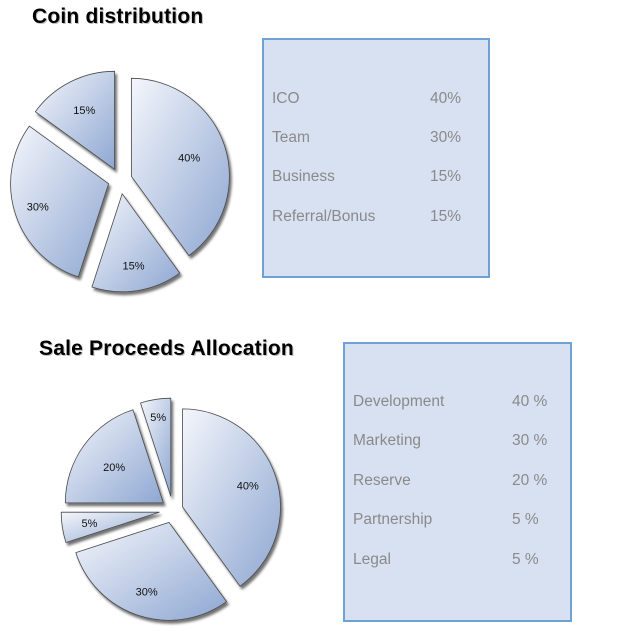 The width and height of the screenshot is (631, 631). What do you see at coordinates (376, 100) in the screenshot?
I see `table-row: ICO 40%` at bounding box center [376, 100].